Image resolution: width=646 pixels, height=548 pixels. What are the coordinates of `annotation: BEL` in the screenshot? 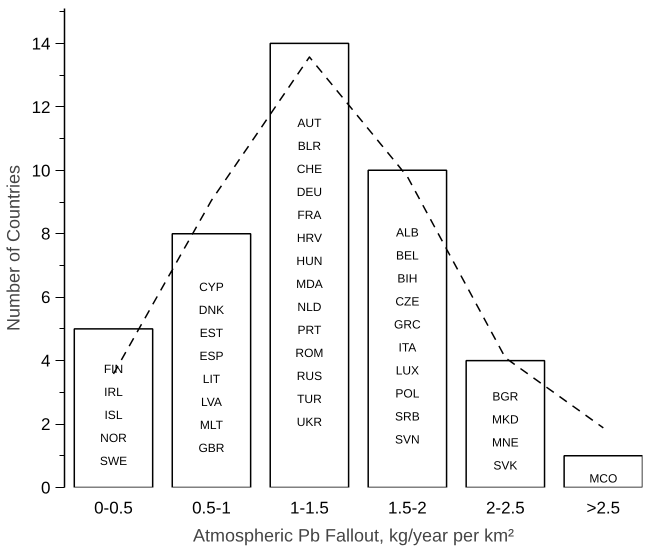 It's located at (408, 255).